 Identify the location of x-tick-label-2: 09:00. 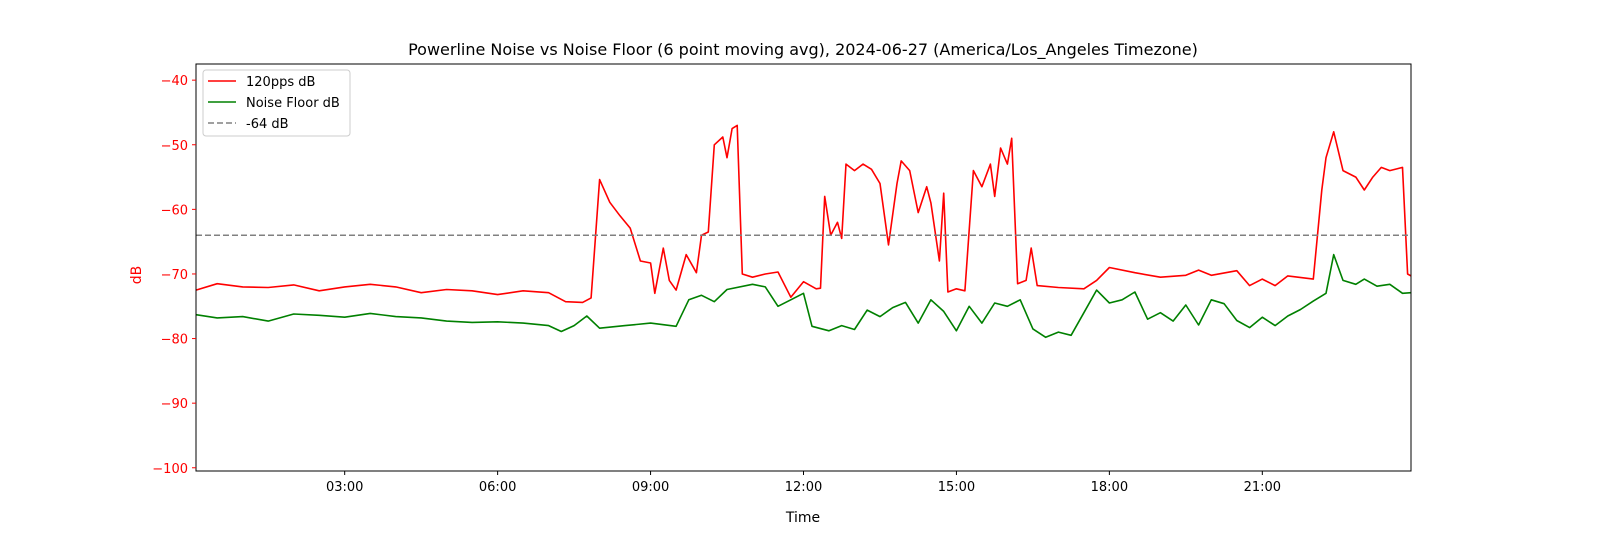
(650, 487).